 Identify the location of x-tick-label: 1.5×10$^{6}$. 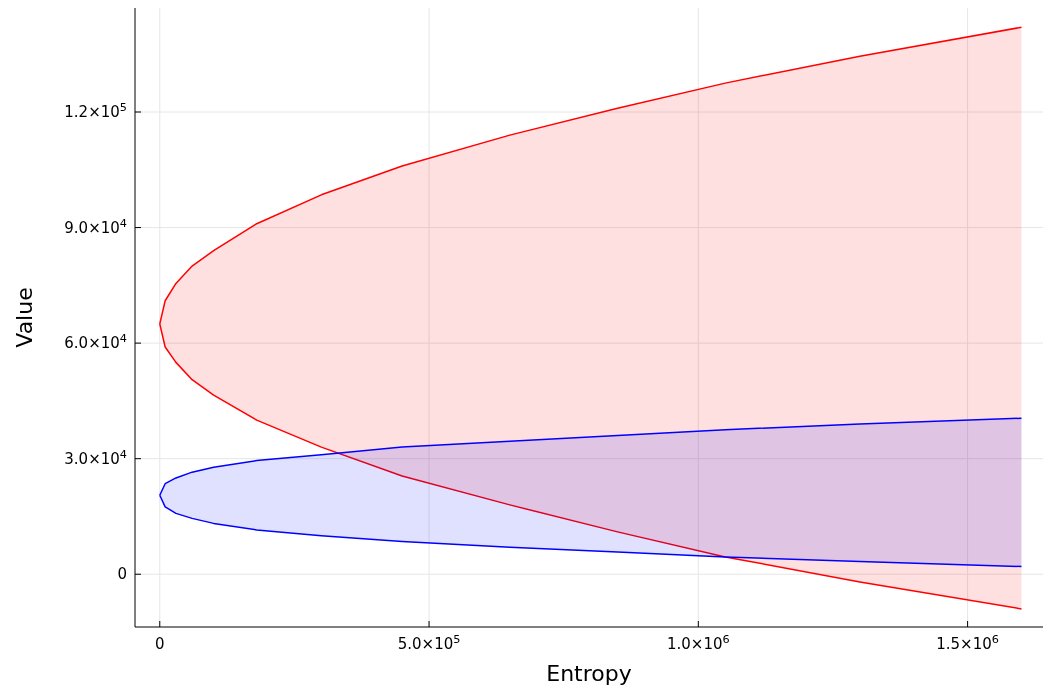
(967, 642).